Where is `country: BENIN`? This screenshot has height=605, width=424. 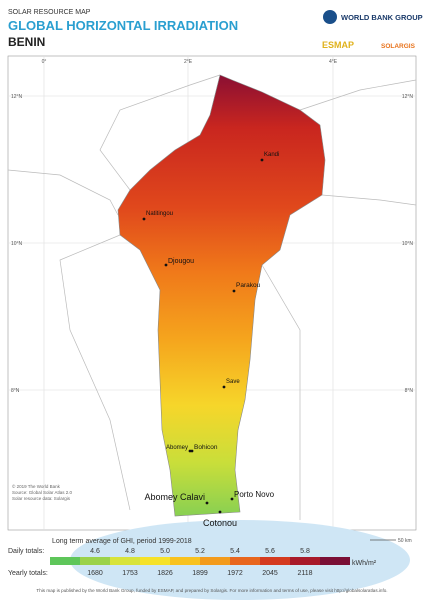 country: BENIN is located at coordinates (26, 42).